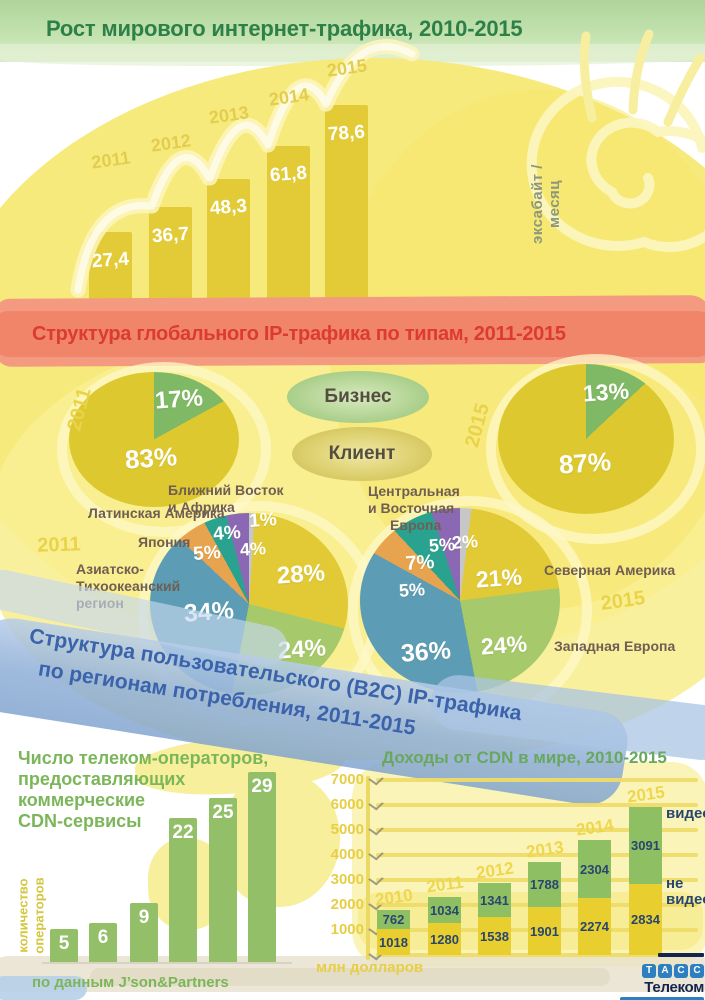  I want to click on ytick-6000: 6000, so click(347, 804).